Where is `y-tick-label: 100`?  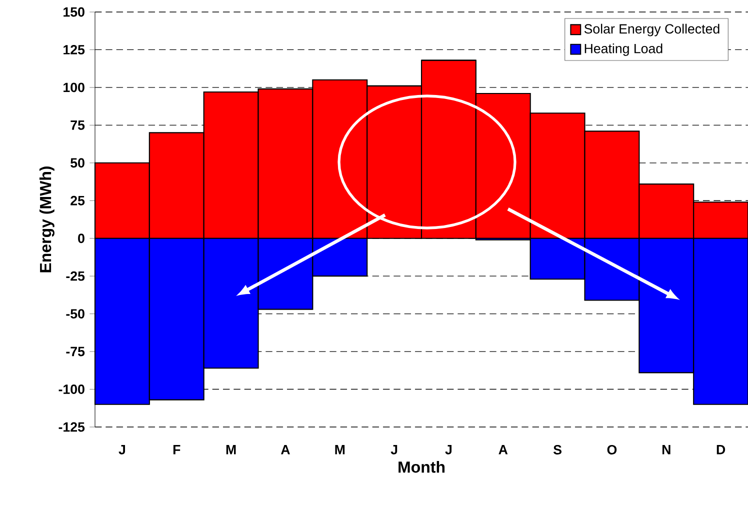
y-tick-label: 100 is located at coordinates (74, 87).